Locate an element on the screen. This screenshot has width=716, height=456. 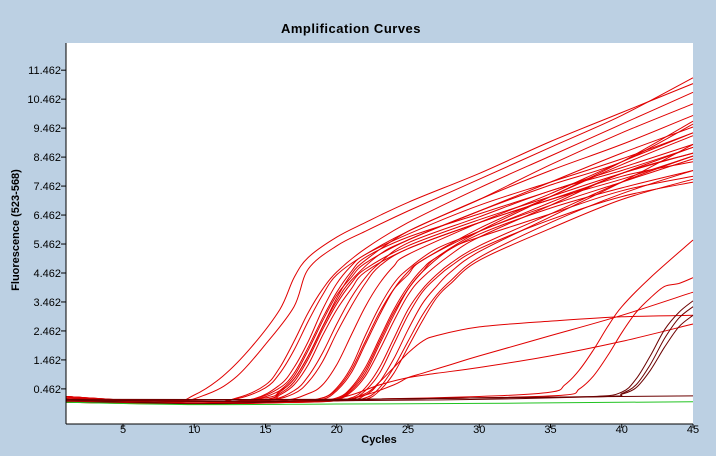
x-tick-label: 40 is located at coordinates (622, 430).